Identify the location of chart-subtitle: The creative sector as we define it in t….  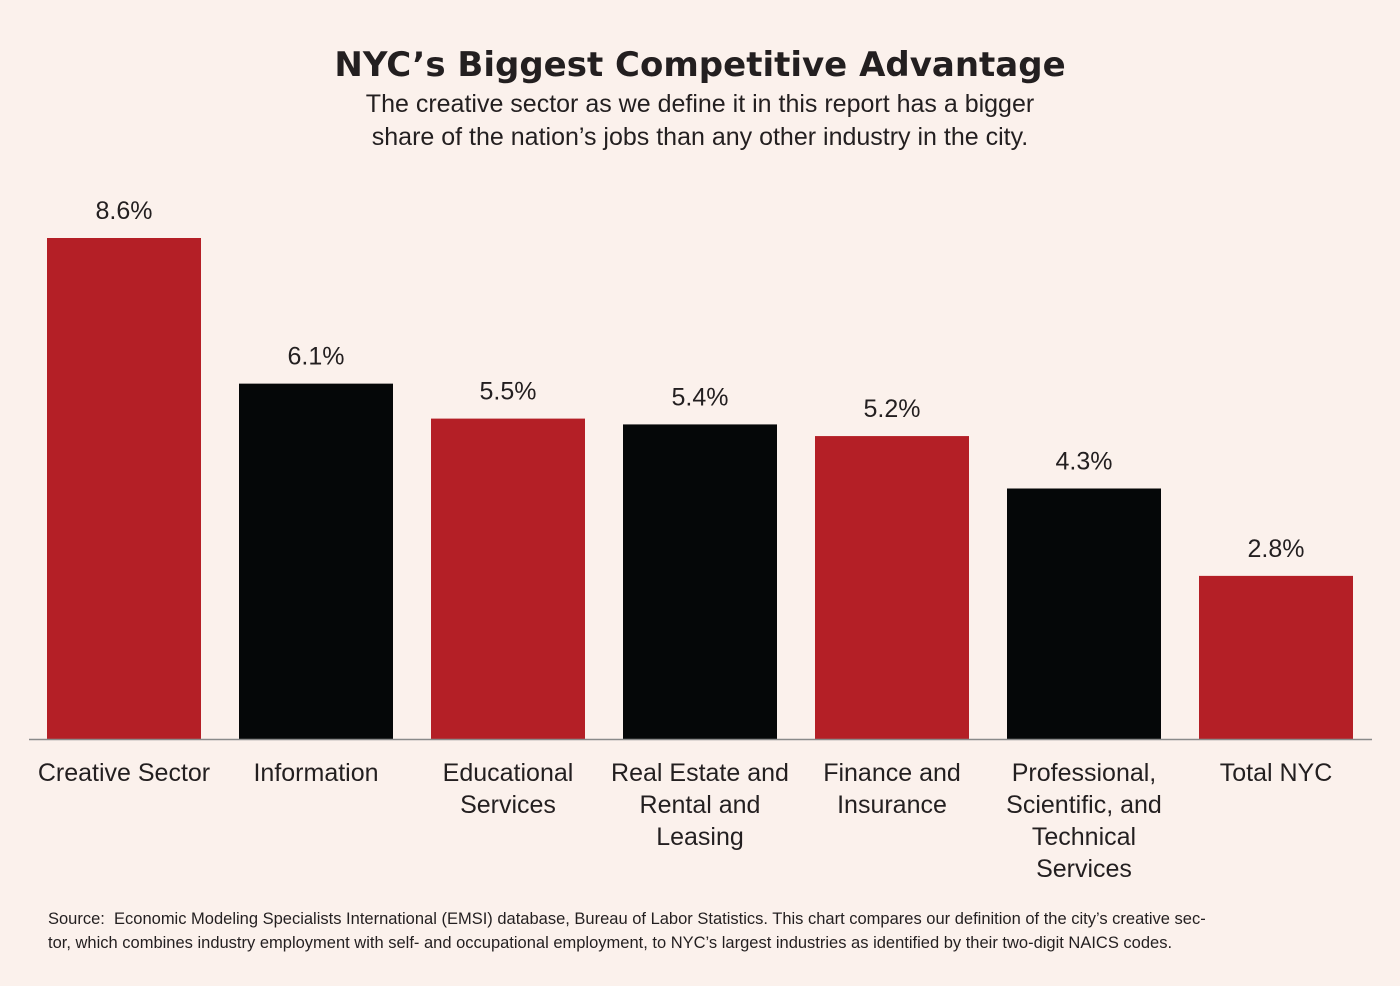
(700, 121).